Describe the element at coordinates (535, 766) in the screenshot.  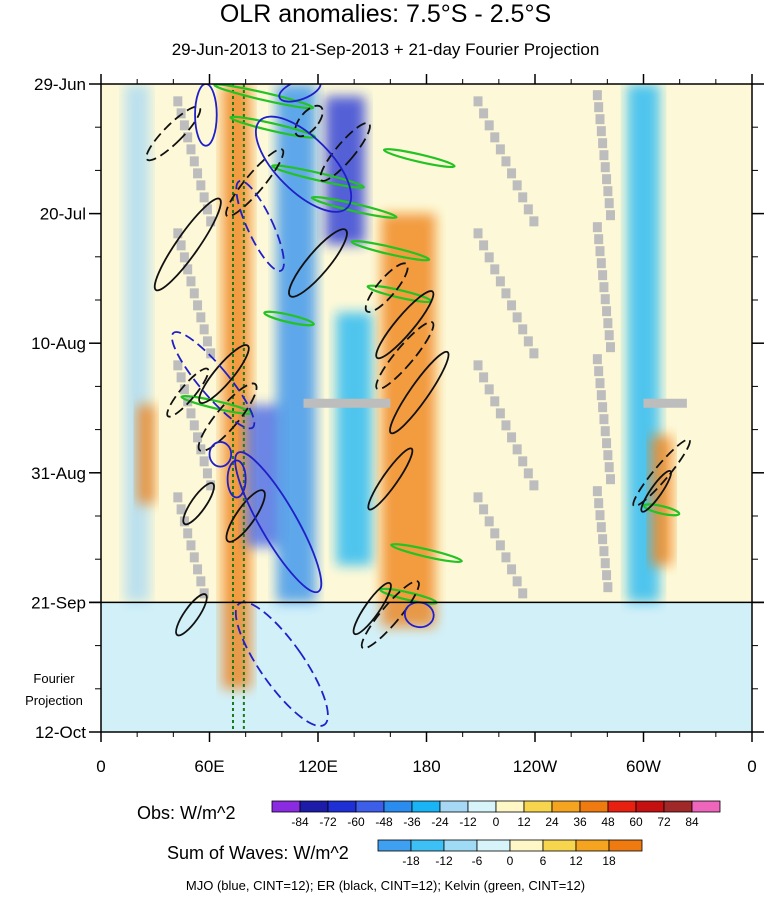
I see `x-tick-label-4: 120W` at that location.